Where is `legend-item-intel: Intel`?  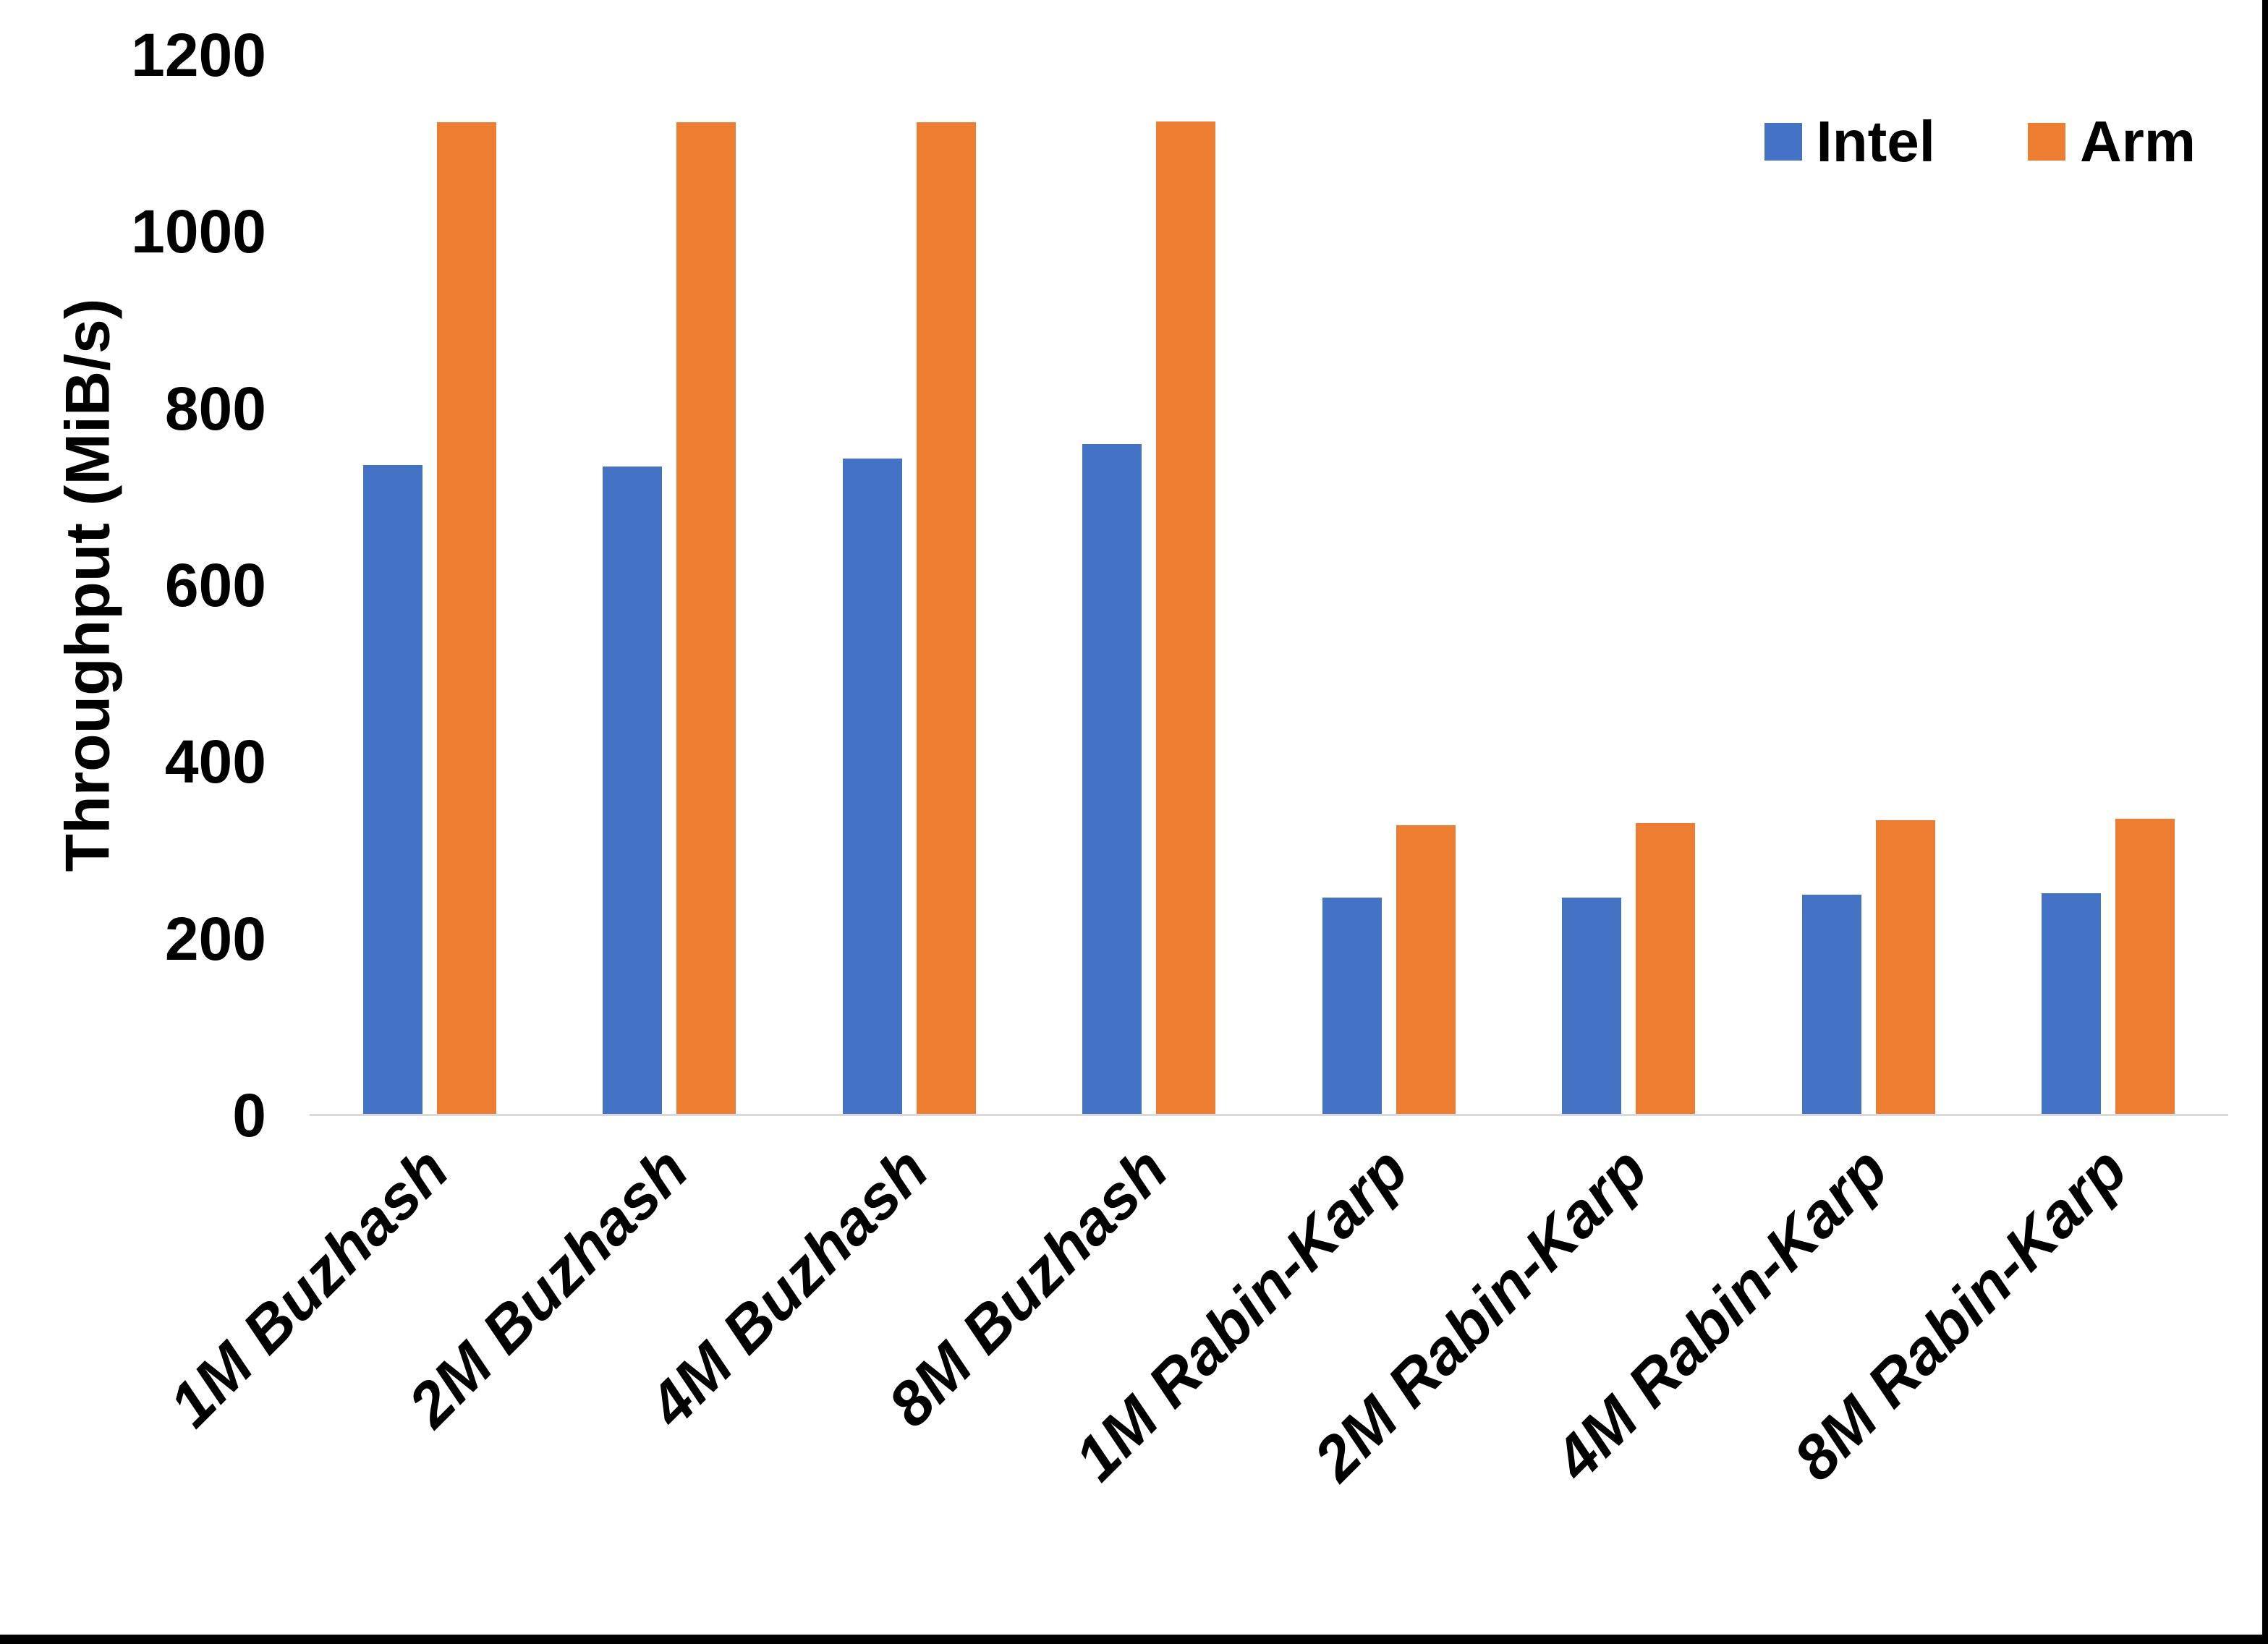
legend-item-intel: Intel is located at coordinates (1849, 142).